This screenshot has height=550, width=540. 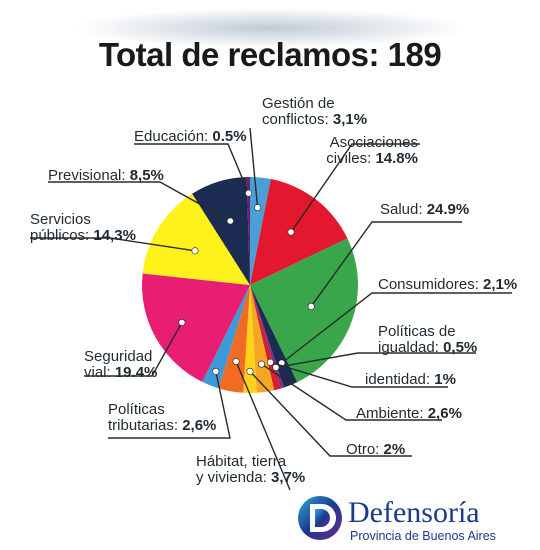 I want to click on value-consumidores: 2,1%, so click(x=500, y=284).